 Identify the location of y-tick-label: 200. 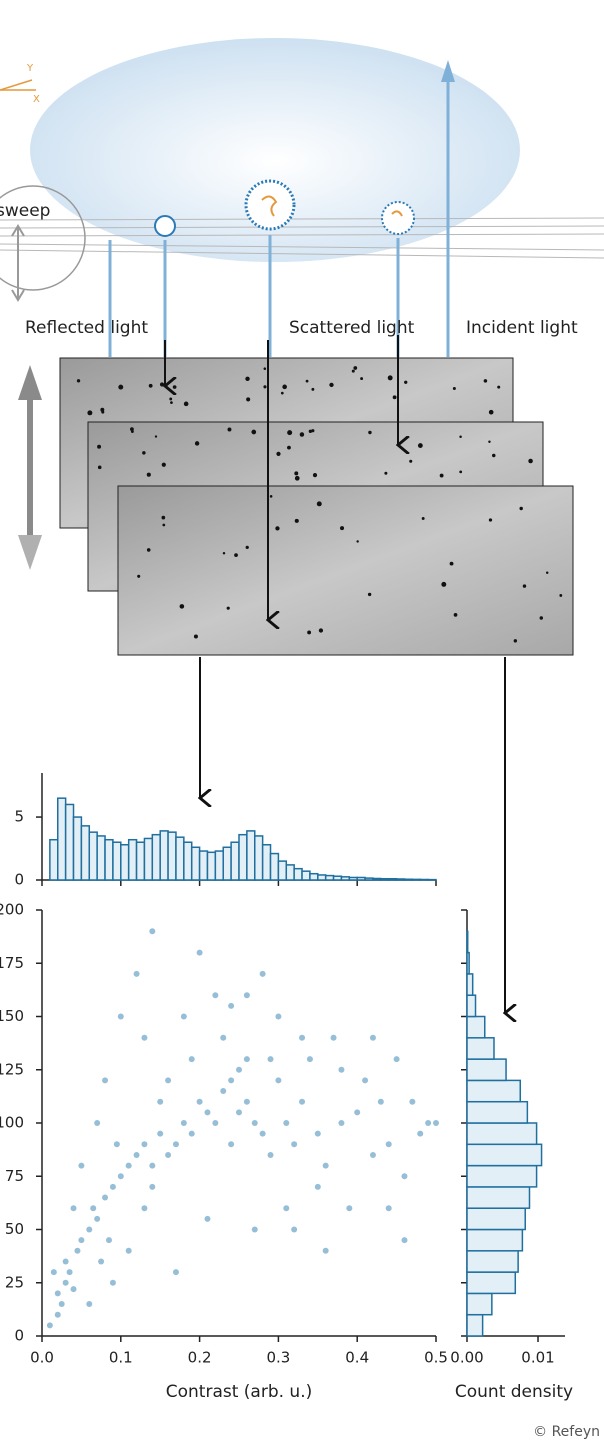
(12, 910).